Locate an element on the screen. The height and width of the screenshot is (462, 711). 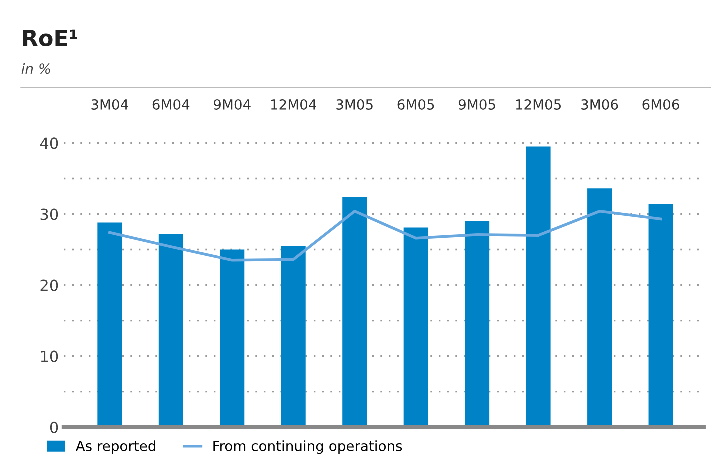
x-tick-label: 12M05 is located at coordinates (539, 104).